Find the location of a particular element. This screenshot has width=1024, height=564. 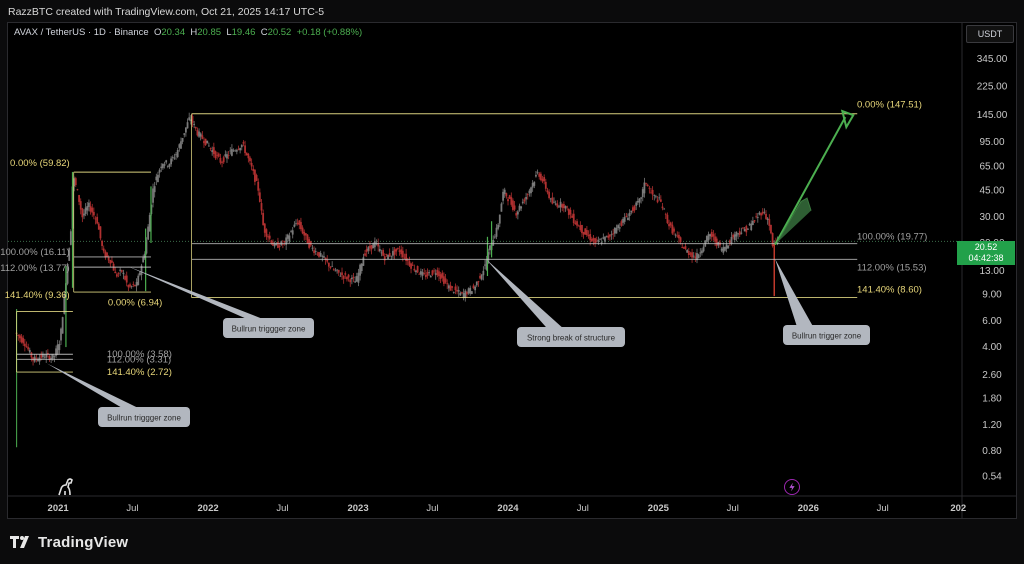

callout-text: Bullrun triggger zone is located at coordinates (144, 418).